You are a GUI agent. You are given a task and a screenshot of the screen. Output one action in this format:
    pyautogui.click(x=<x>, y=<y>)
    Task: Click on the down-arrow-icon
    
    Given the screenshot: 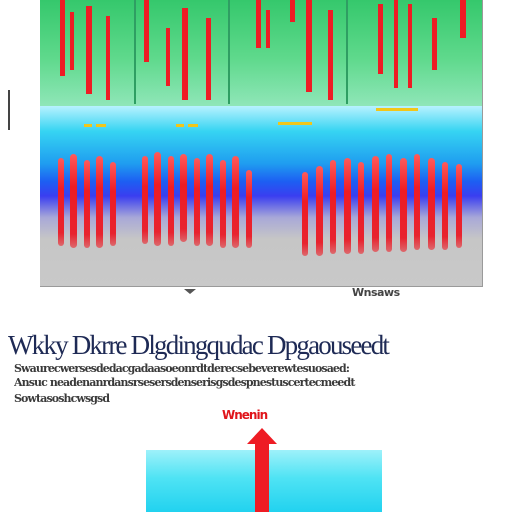 What is the action you would take?
    pyautogui.click(x=190, y=291)
    